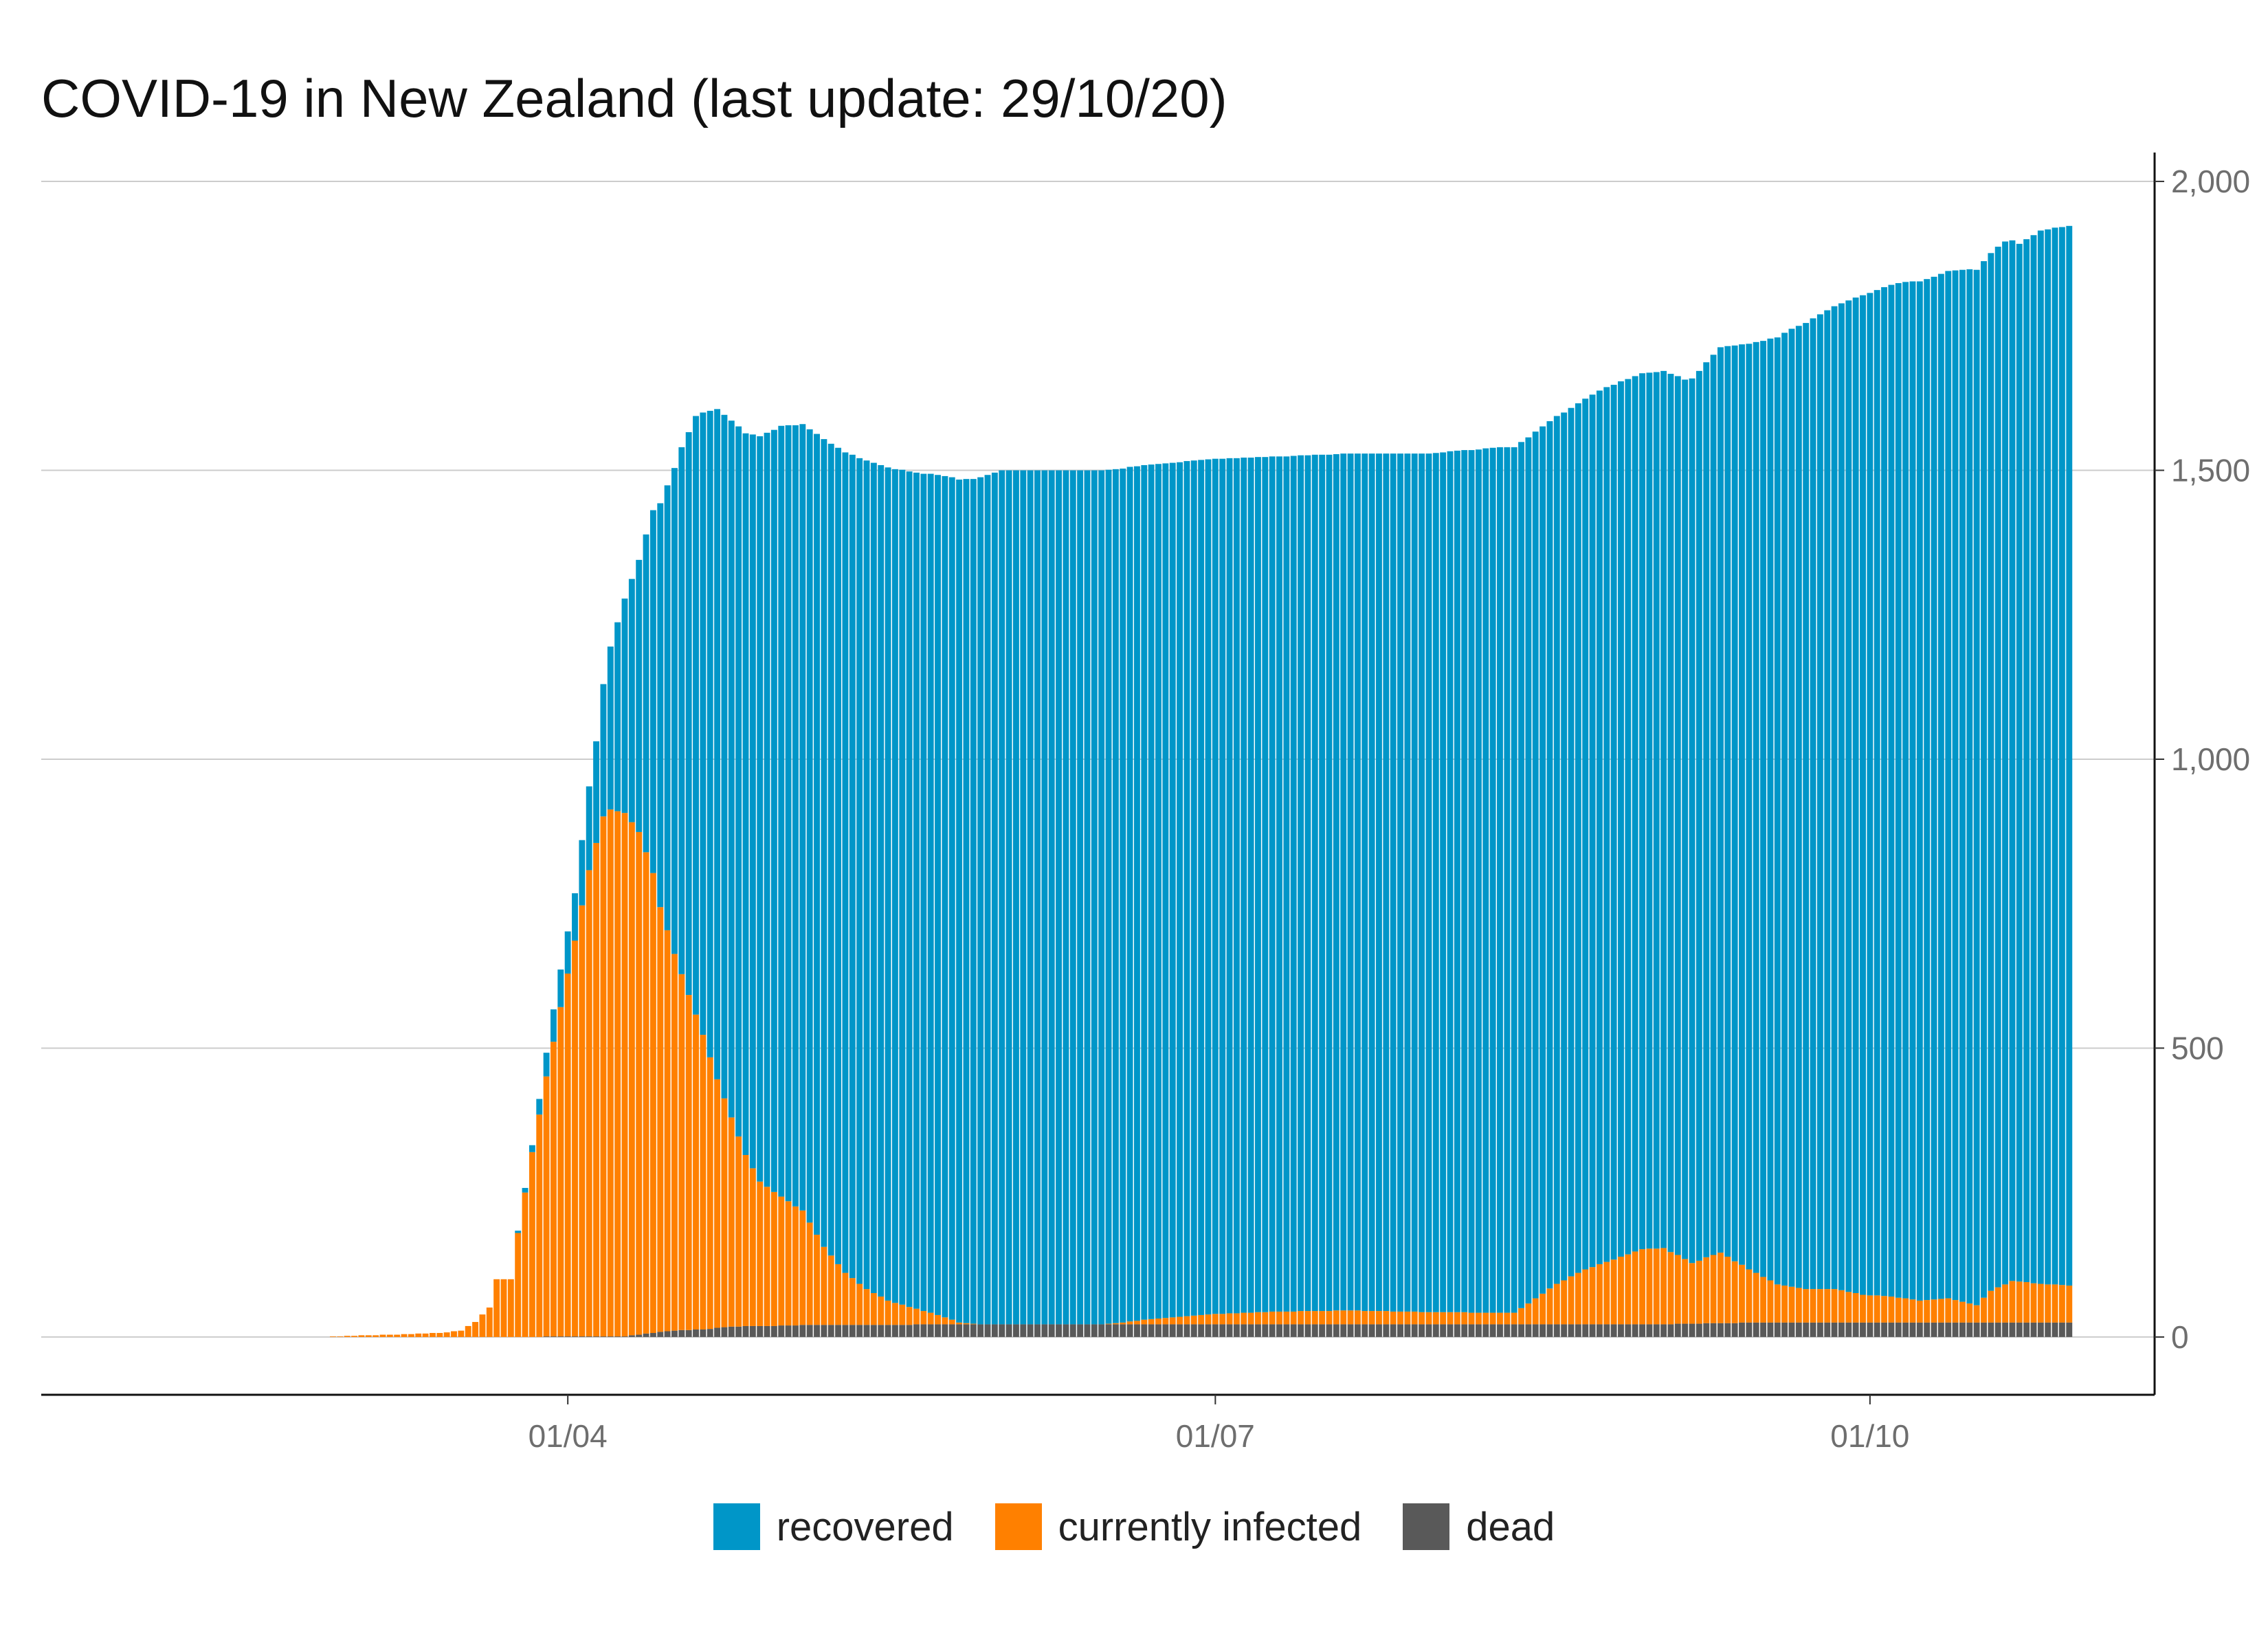  Describe the element at coordinates (1210, 1526) in the screenshot. I see `legend-label: currently infected` at that location.